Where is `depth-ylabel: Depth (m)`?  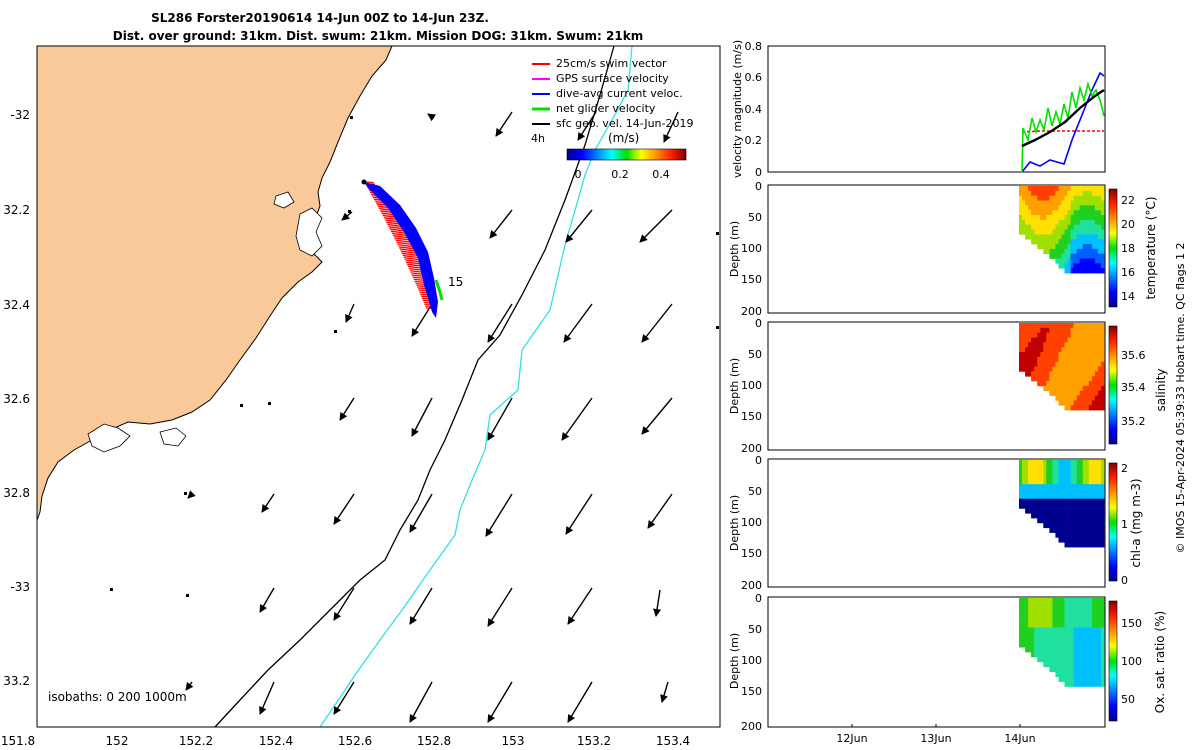 depth-ylabel: Depth (m) is located at coordinates (734, 523).